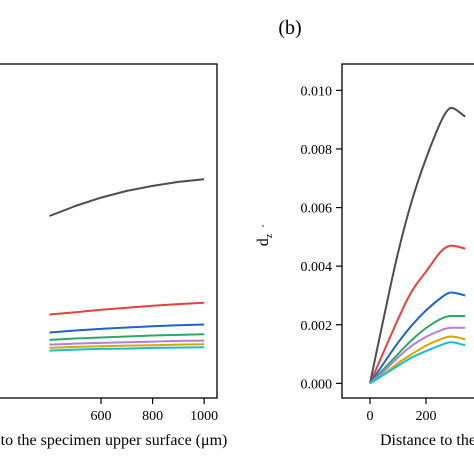 The height and width of the screenshot is (474, 474). What do you see at coordinates (101, 416) in the screenshot?
I see `panel-a-x-tick-label: 600` at bounding box center [101, 416].